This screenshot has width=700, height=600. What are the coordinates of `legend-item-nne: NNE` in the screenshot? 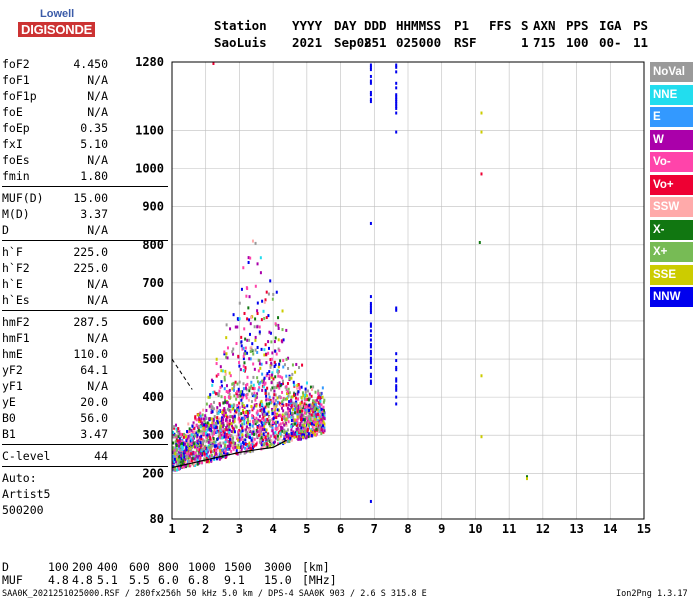 It's located at (671, 94).